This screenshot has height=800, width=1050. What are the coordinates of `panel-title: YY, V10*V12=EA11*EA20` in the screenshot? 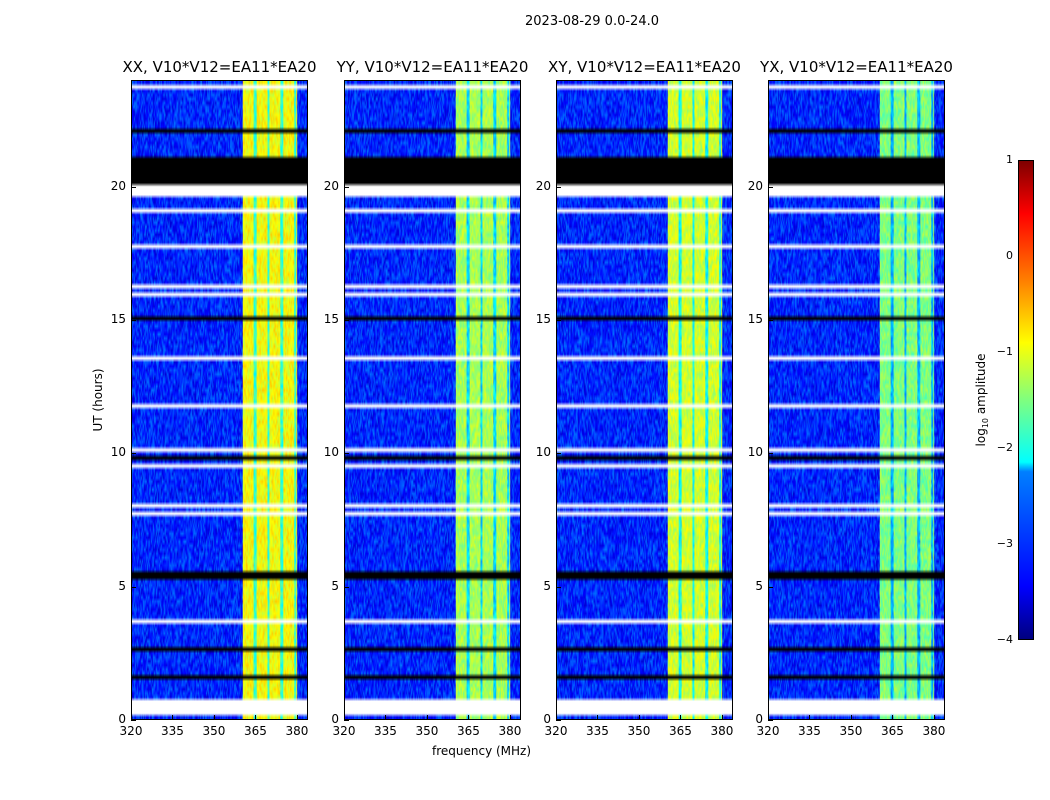 It's located at (432, 67).